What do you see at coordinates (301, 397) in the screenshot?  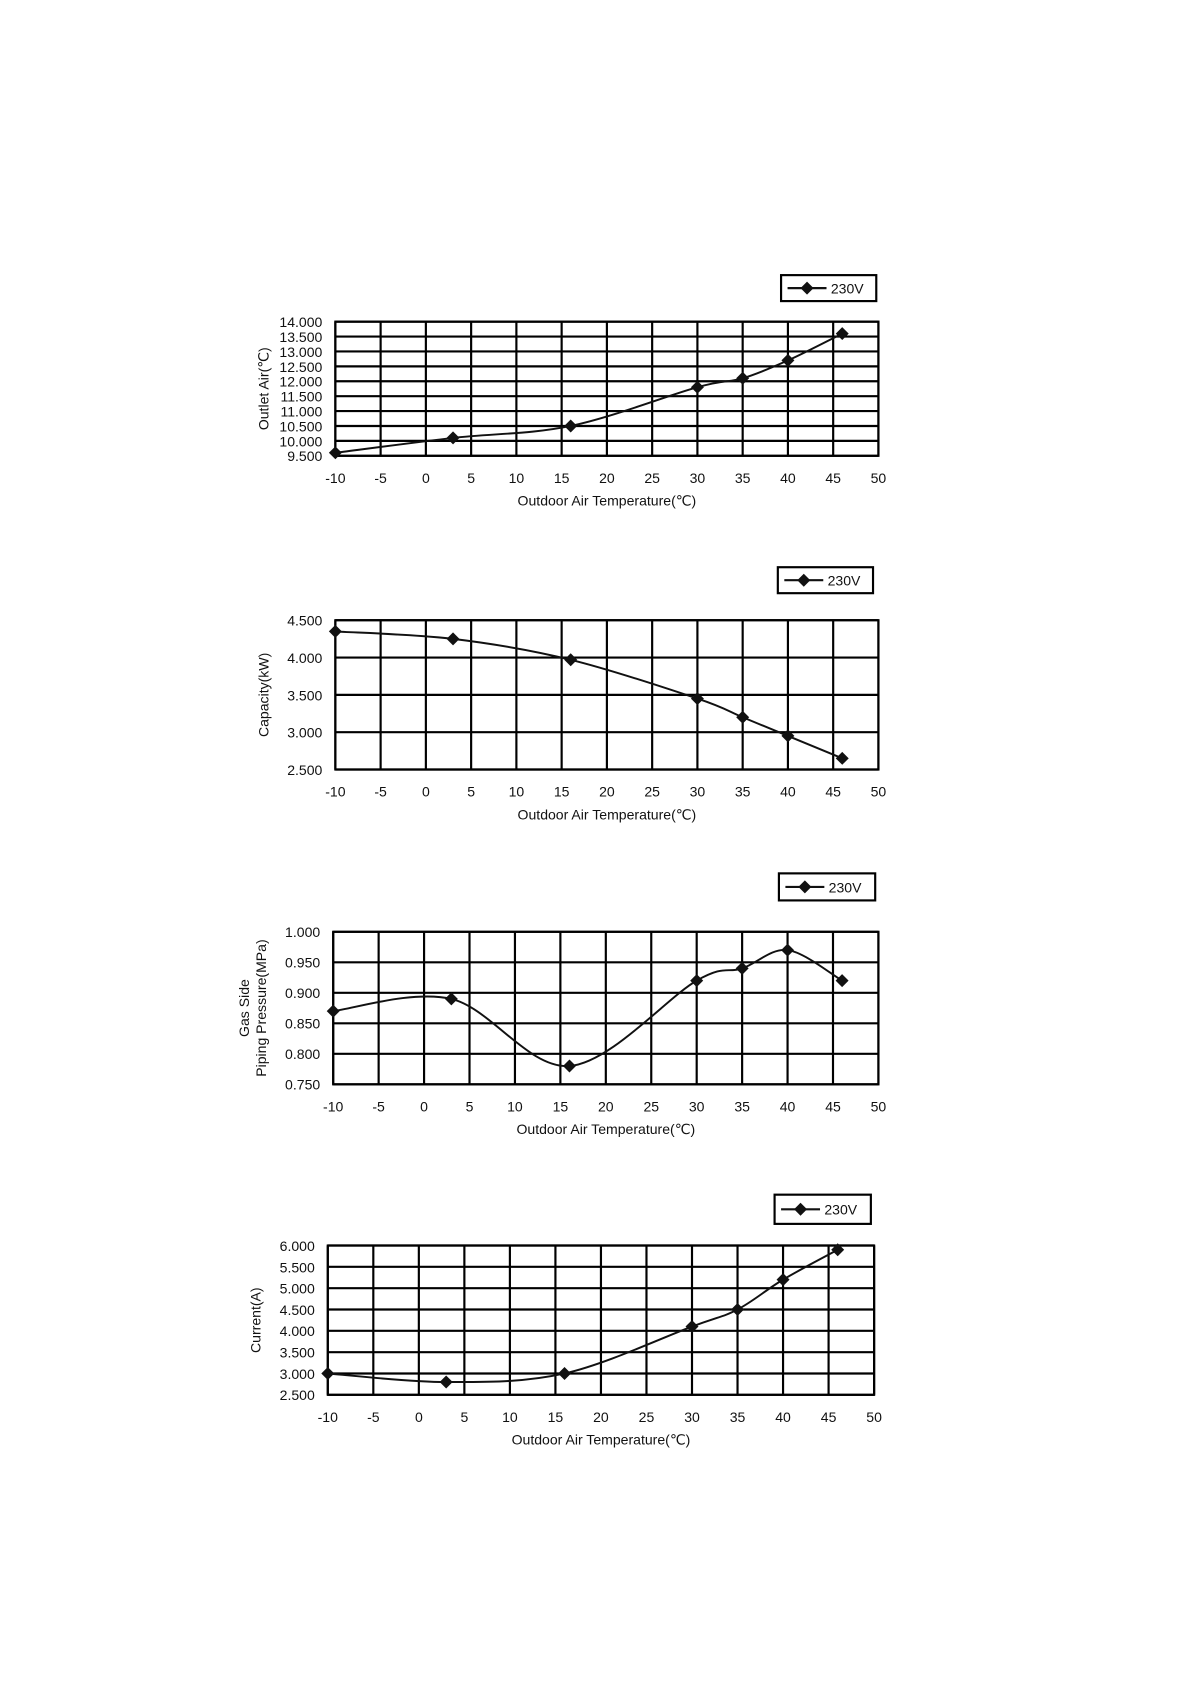 I see `y-tick-label: 11.500` at bounding box center [301, 397].